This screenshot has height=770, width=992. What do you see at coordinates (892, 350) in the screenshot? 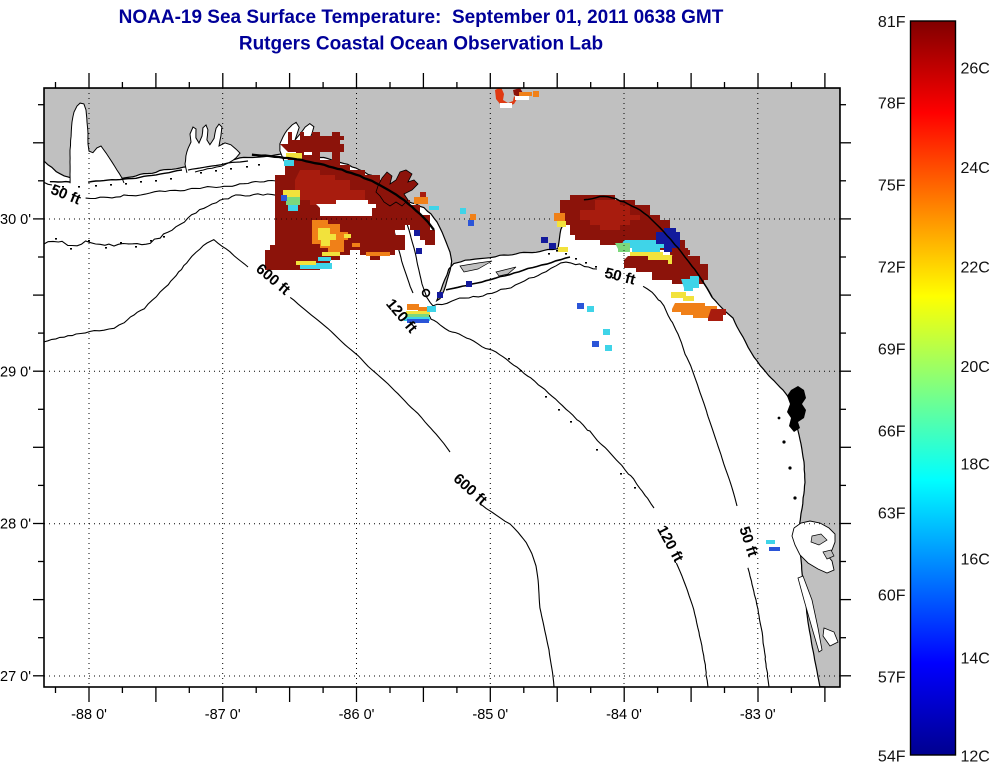
I see `svg-text: 69F` at bounding box center [892, 350].